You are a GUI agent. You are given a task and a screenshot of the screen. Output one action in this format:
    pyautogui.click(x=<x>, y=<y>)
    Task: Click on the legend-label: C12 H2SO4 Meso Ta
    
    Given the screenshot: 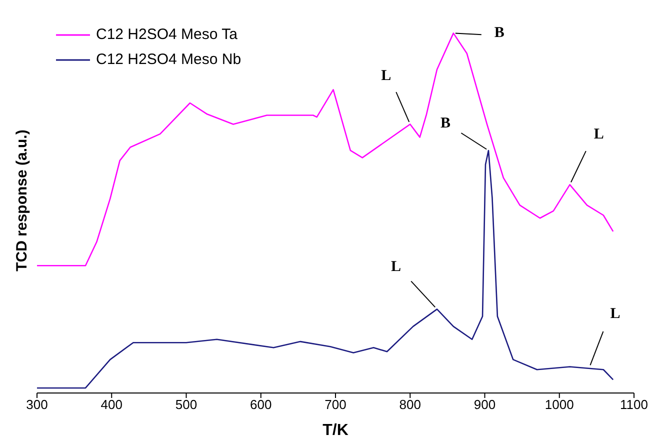 What is the action you would take?
    pyautogui.click(x=167, y=35)
    